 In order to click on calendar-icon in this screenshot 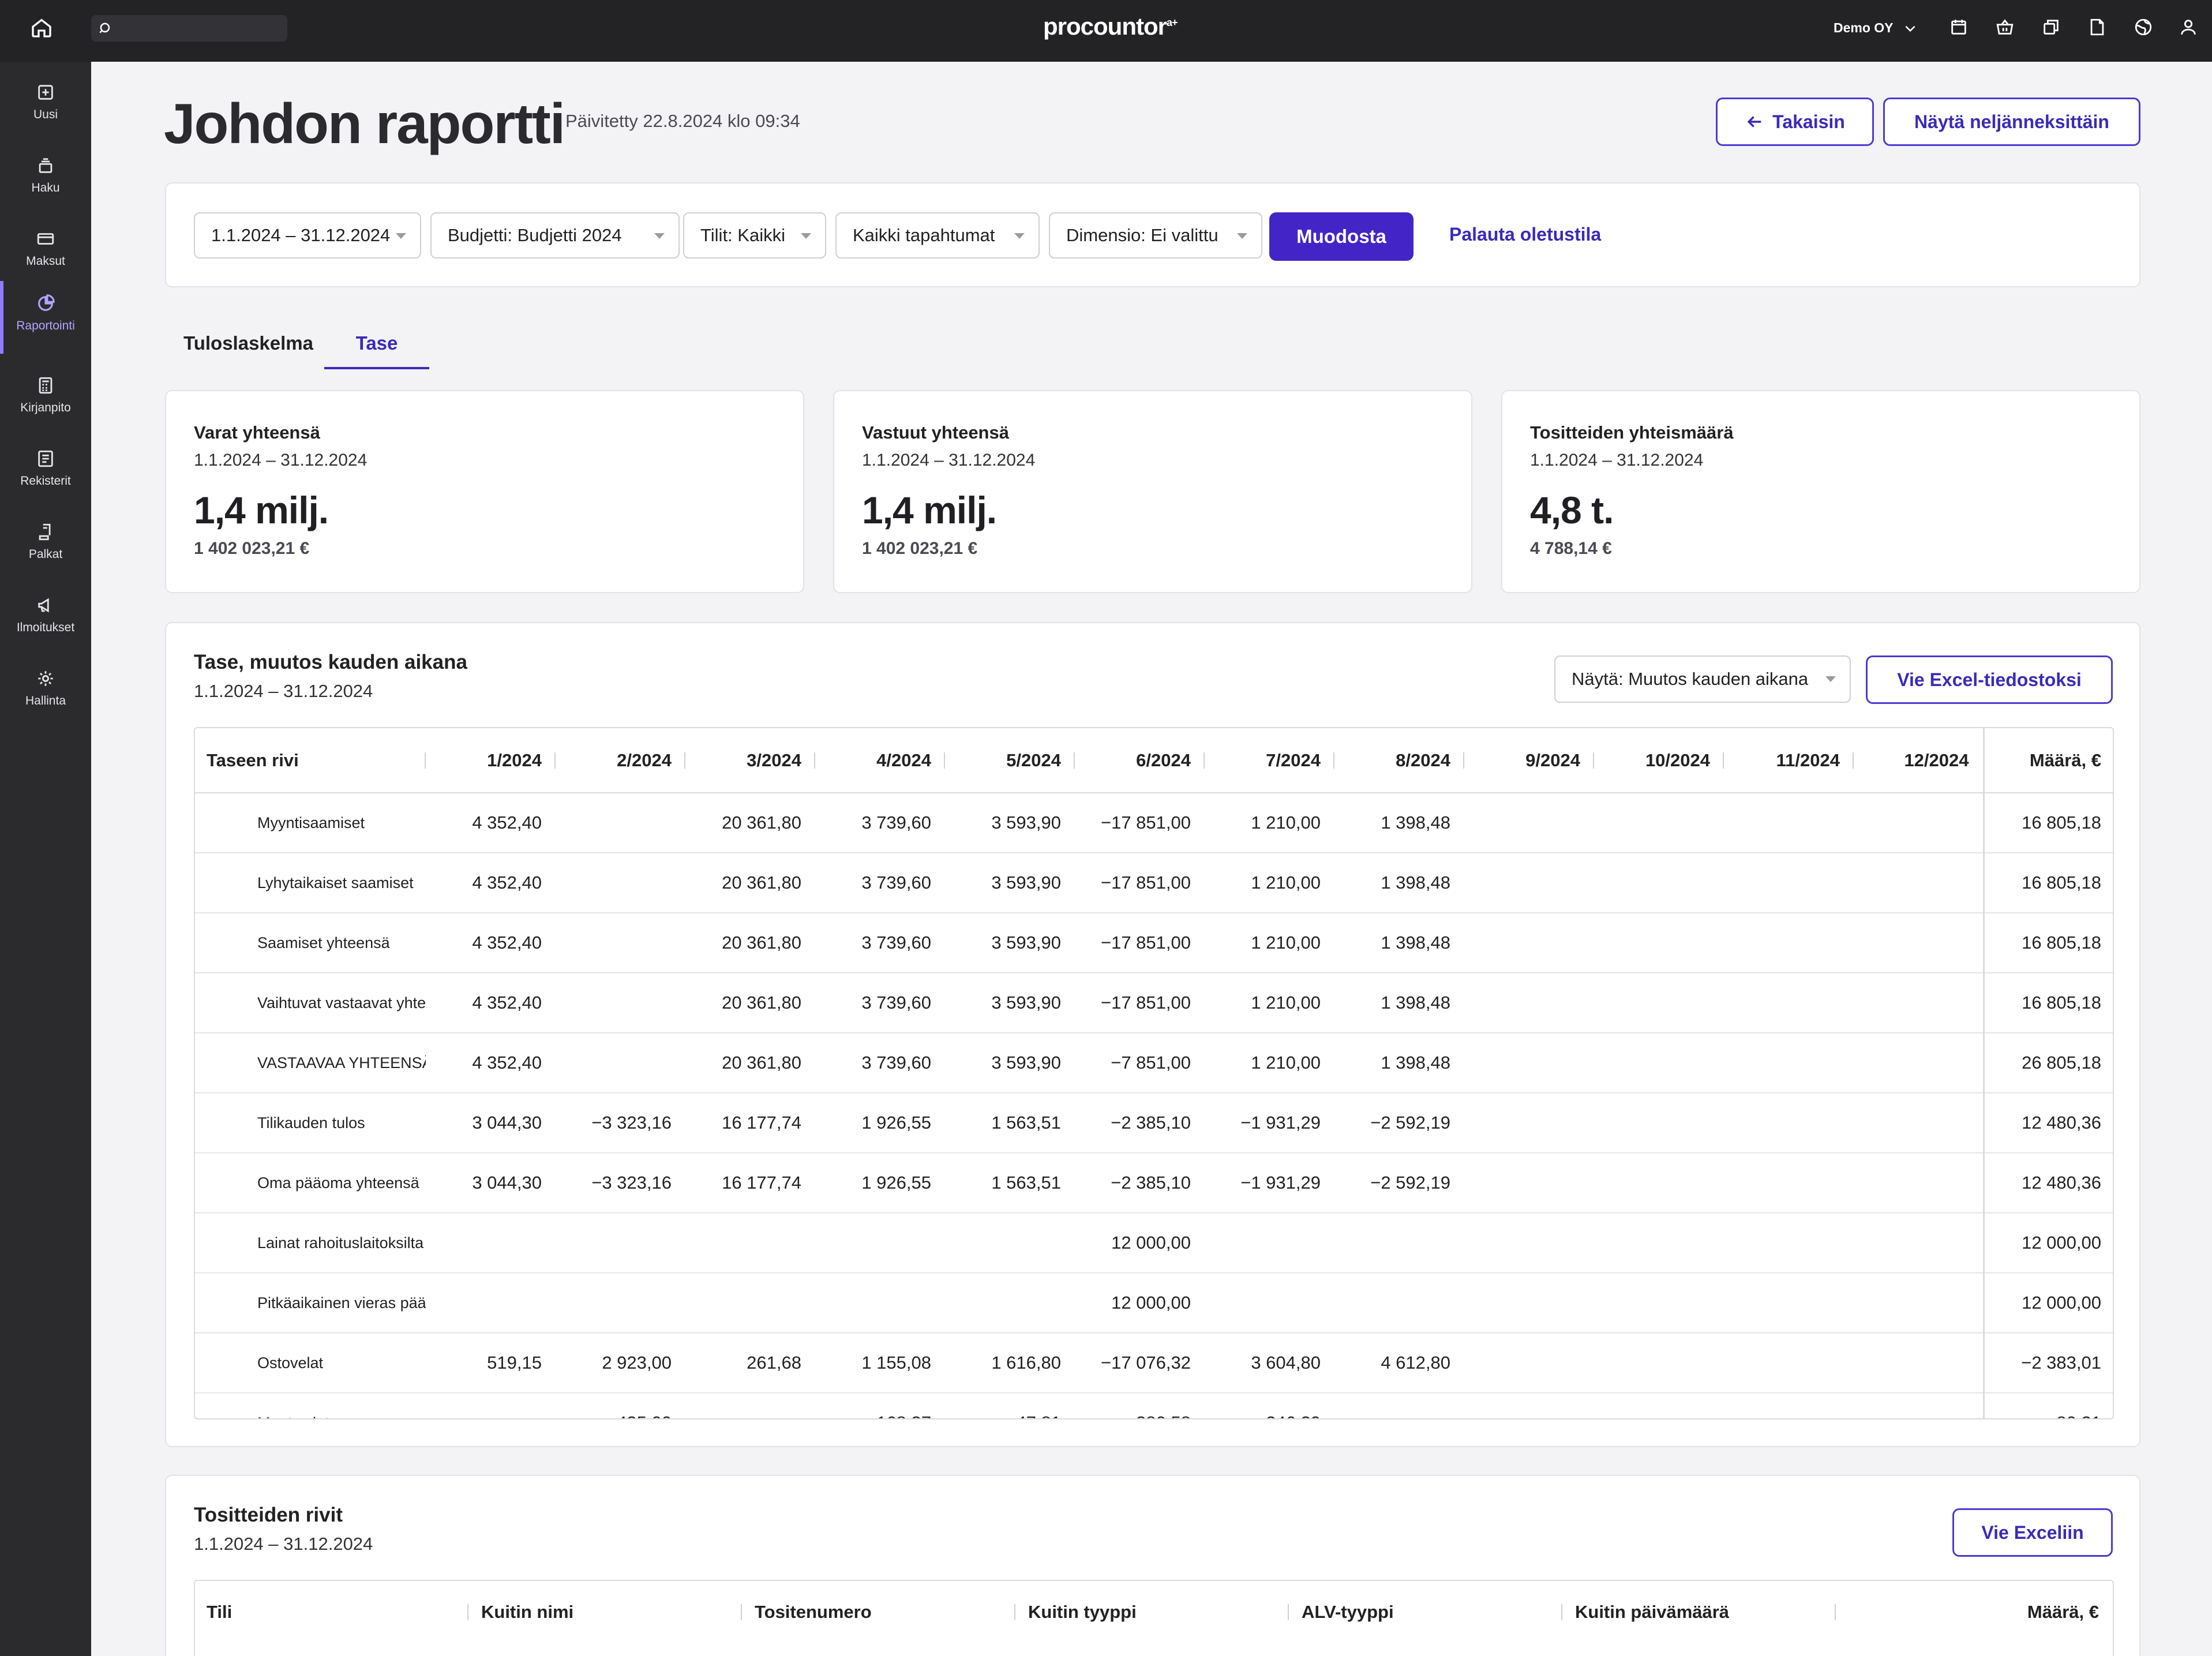, I will do `click(1960, 28)`.